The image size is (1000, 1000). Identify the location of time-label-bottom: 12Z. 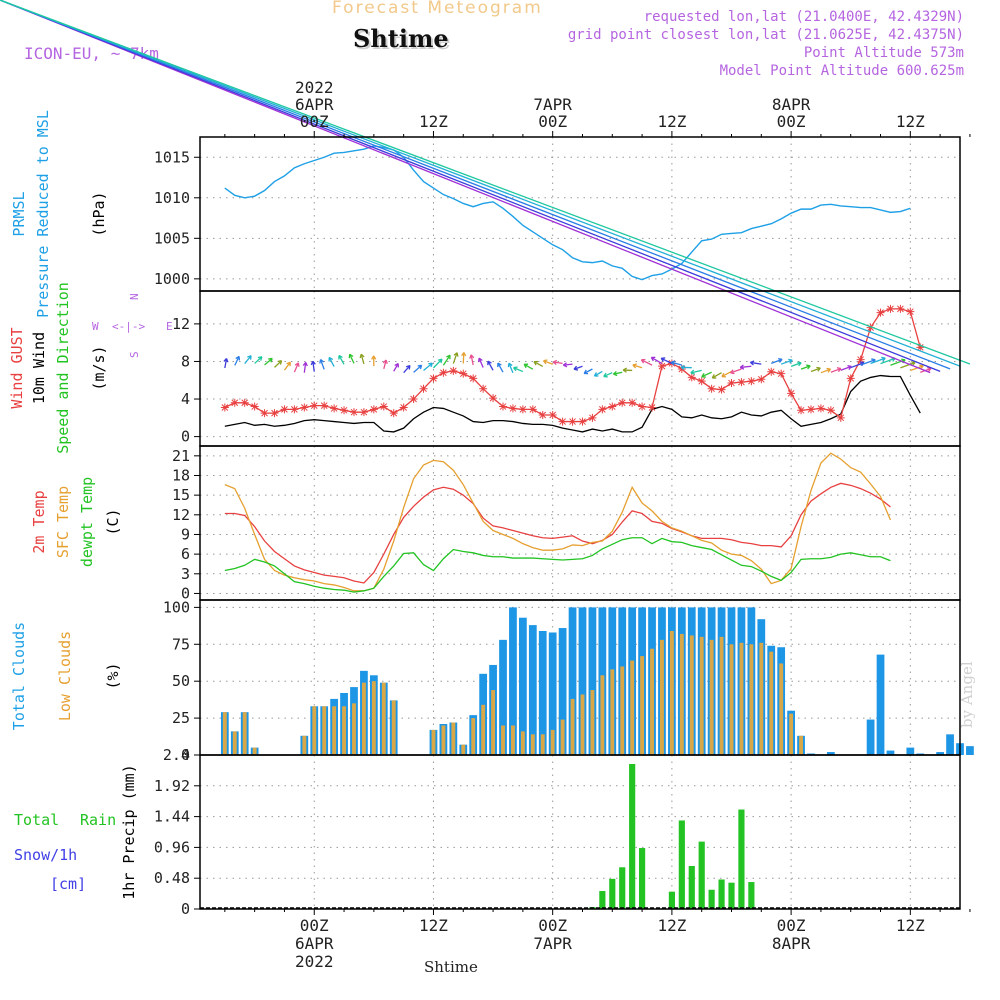
(910, 925).